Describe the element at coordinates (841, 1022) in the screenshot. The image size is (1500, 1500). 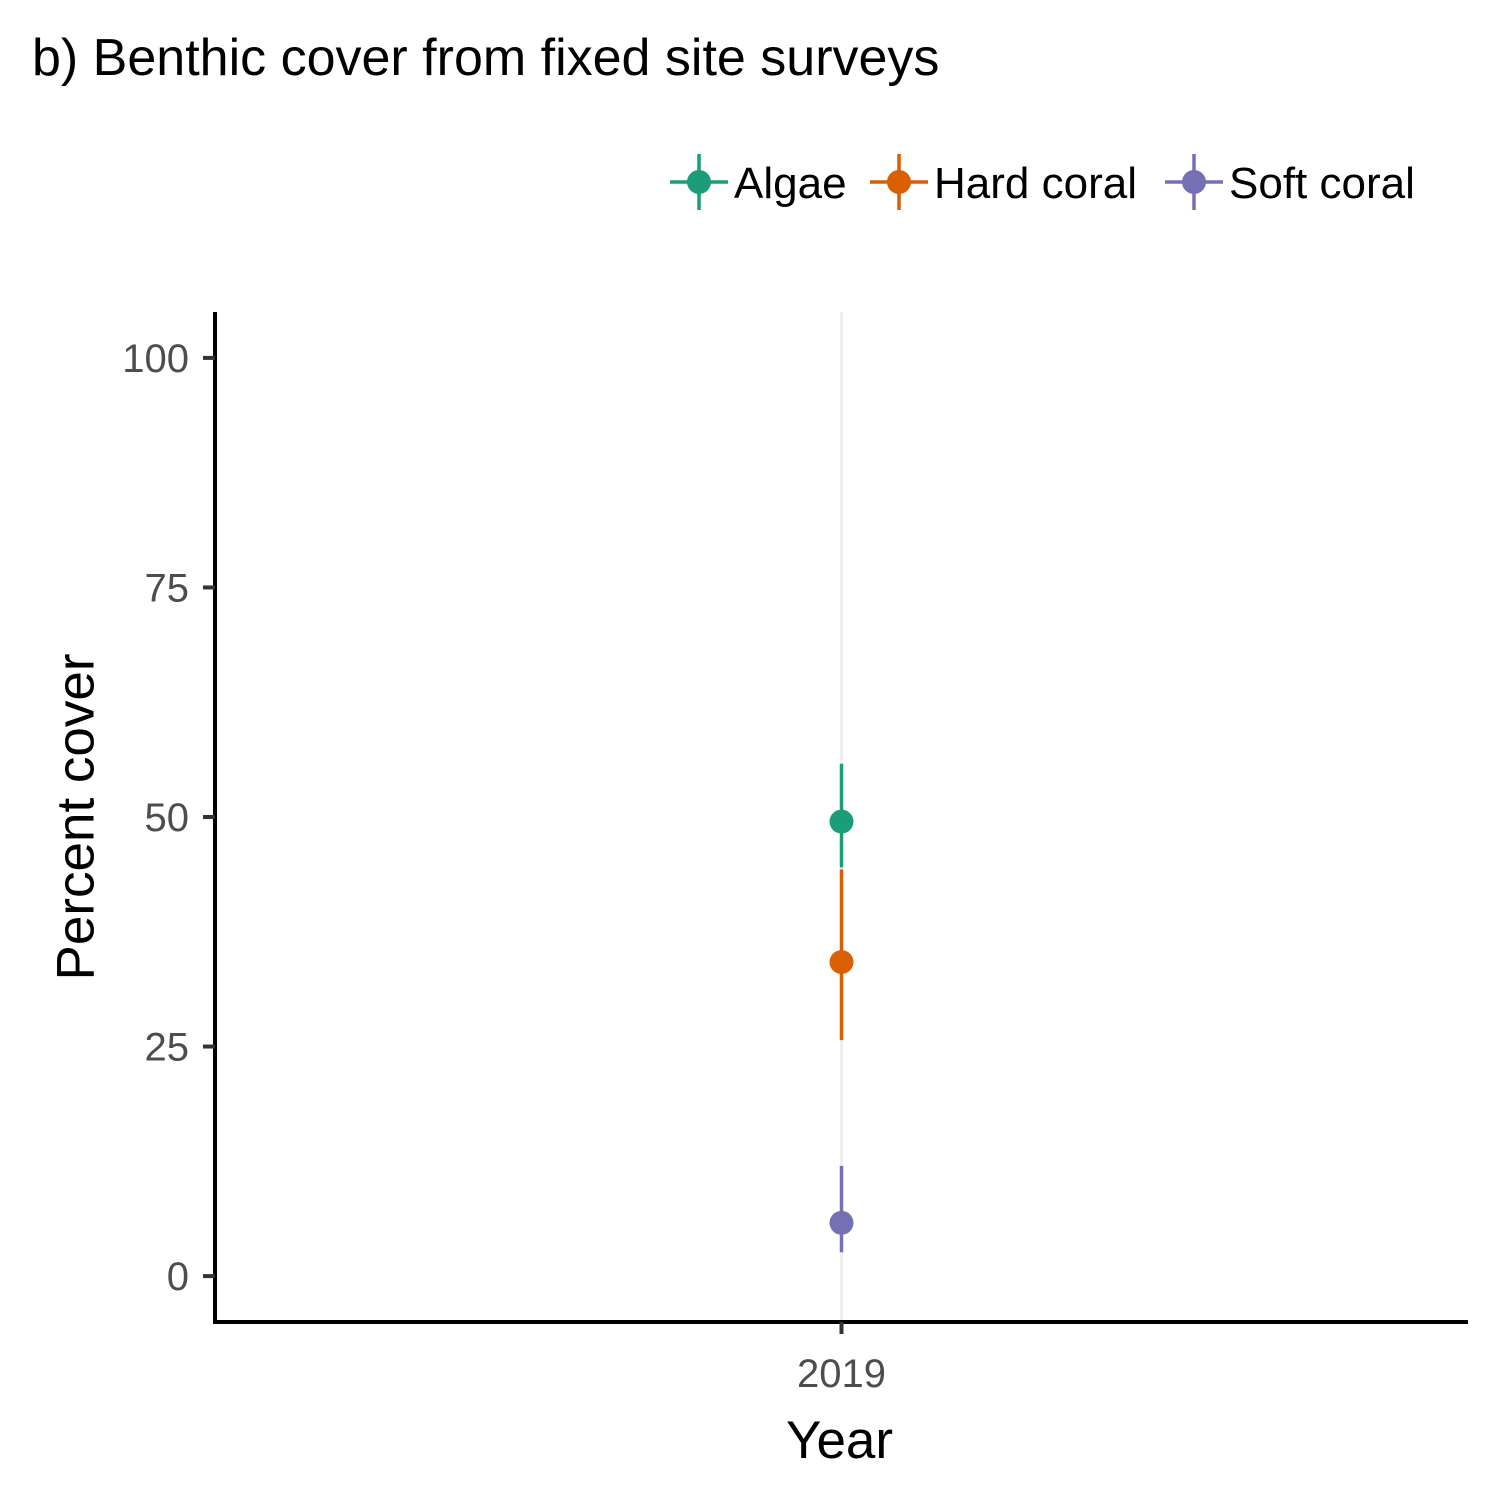
I see `data-points` at that location.